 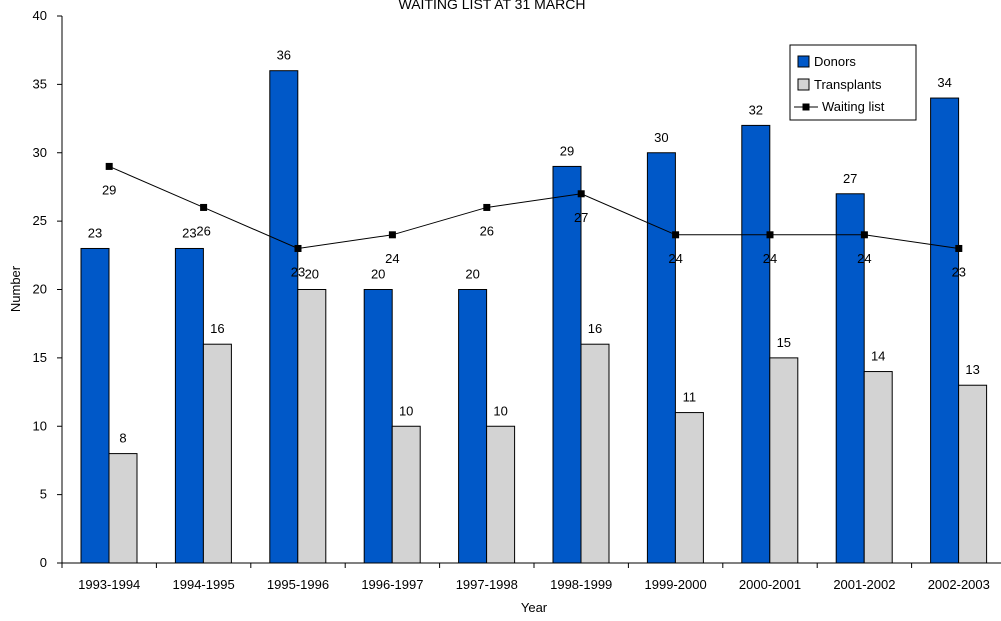 What do you see at coordinates (848, 84) in the screenshot?
I see `legend-label-transplants: Transplants` at bounding box center [848, 84].